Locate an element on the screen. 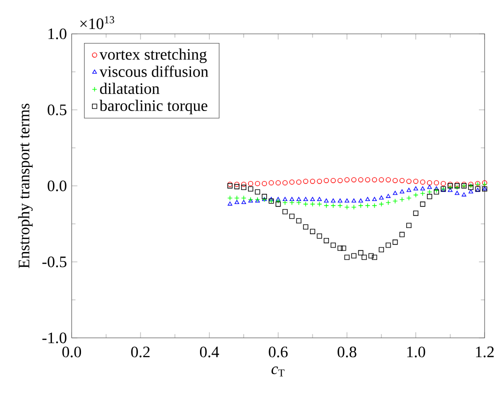  x-axis-title: c$_{T}$ is located at coordinates (278, 371).